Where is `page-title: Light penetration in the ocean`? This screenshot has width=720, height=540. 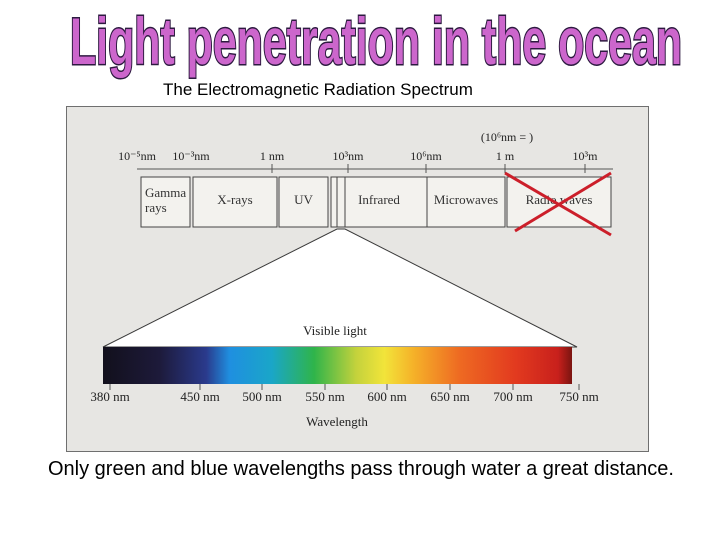 page-title: Light penetration in the ocean is located at coordinates (376, 42).